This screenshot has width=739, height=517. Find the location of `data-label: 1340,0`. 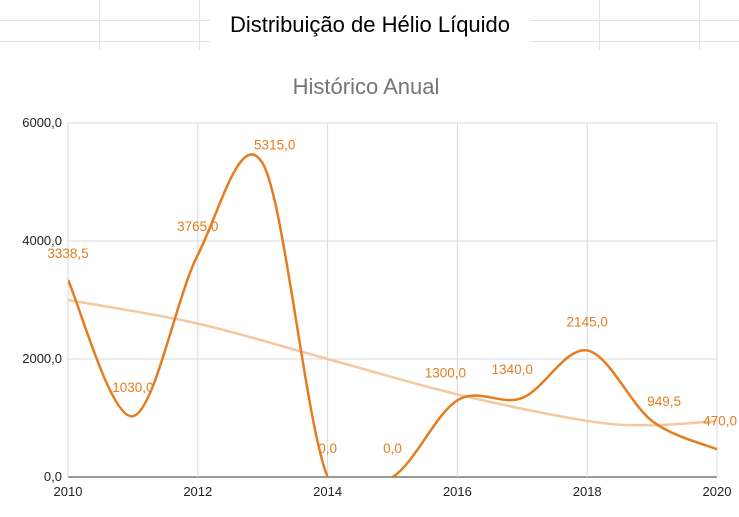

data-label: 1340,0 is located at coordinates (512, 369).